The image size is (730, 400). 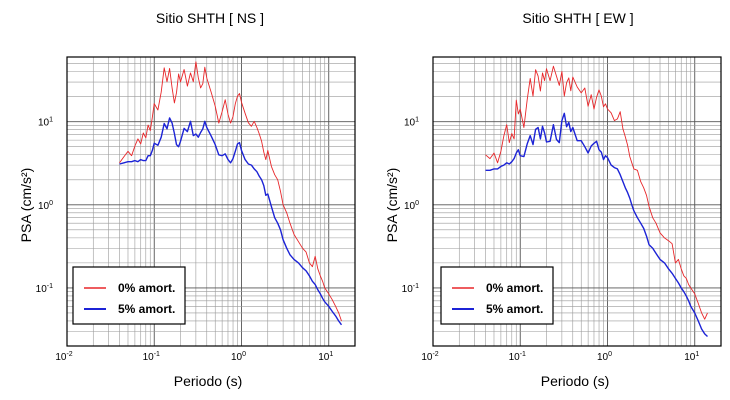 I want to click on chart-title: Sitio SHTH [ EW ], so click(x=577, y=18).